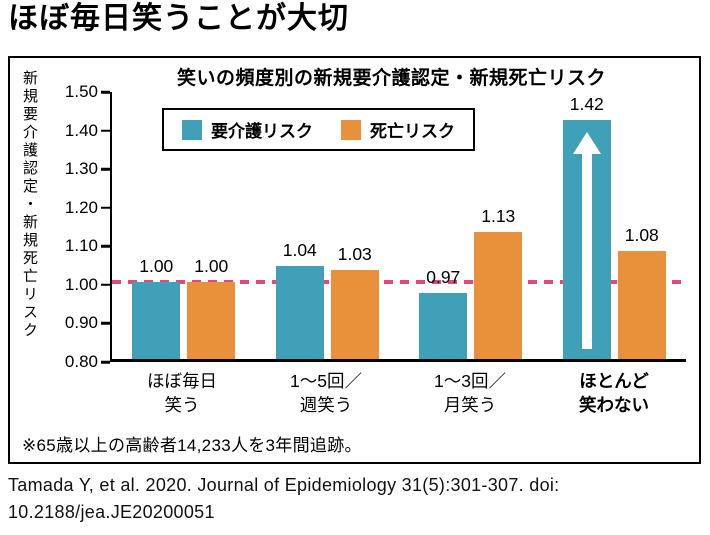 The height and width of the screenshot is (535, 710). Describe the element at coordinates (182, 393) in the screenshot. I see `x-axis-label: ほぼ毎日 笑う` at that location.